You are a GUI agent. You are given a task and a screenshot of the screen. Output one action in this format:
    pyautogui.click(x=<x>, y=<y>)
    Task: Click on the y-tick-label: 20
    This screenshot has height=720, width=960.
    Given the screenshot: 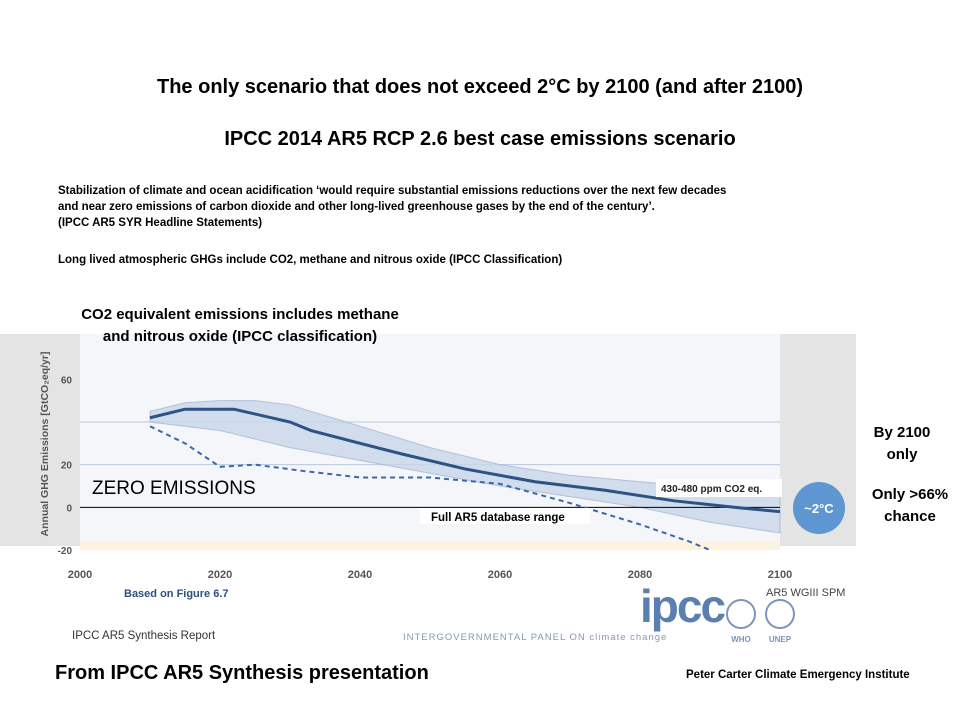 What is the action you would take?
    pyautogui.click(x=67, y=466)
    